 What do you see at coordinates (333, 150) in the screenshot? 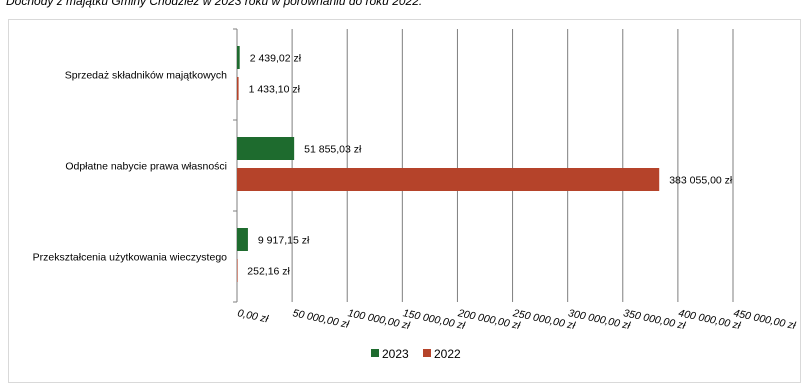
I see `data-label: 51 855,03 zł` at bounding box center [333, 150].